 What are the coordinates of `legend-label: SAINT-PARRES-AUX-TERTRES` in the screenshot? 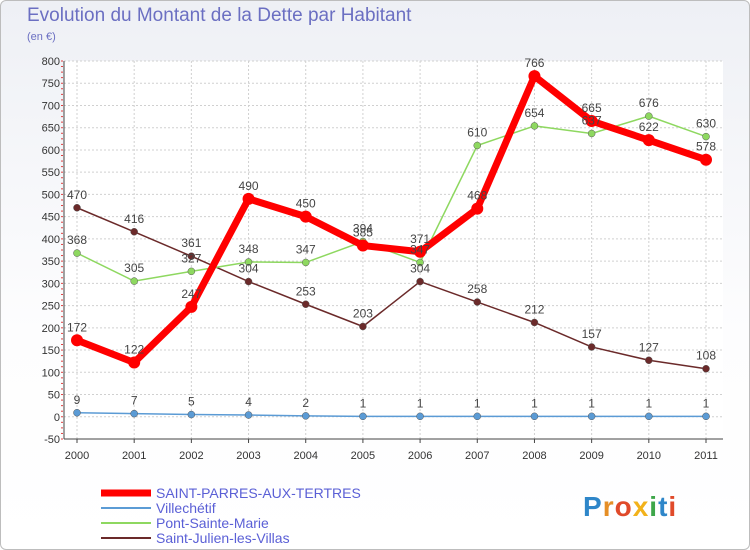 It's located at (258, 493).